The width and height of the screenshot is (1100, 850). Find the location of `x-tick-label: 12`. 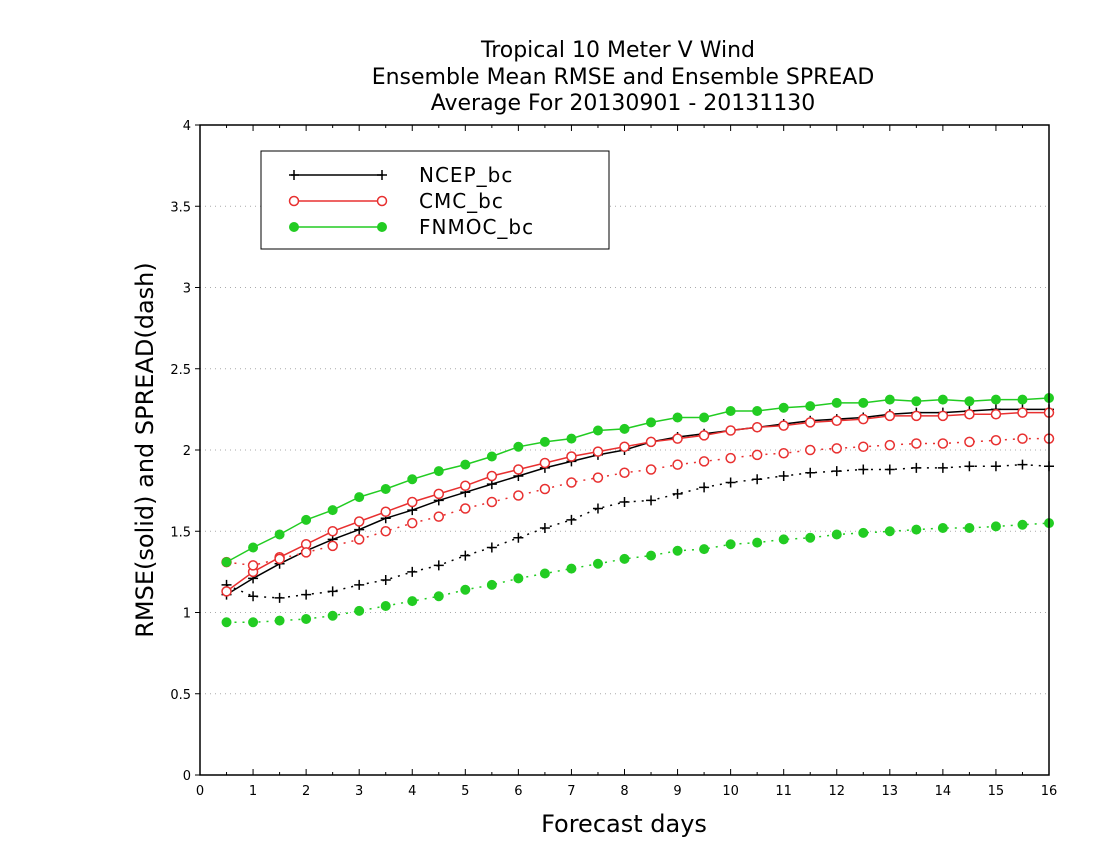

x-tick-label: 12 is located at coordinates (836, 791).